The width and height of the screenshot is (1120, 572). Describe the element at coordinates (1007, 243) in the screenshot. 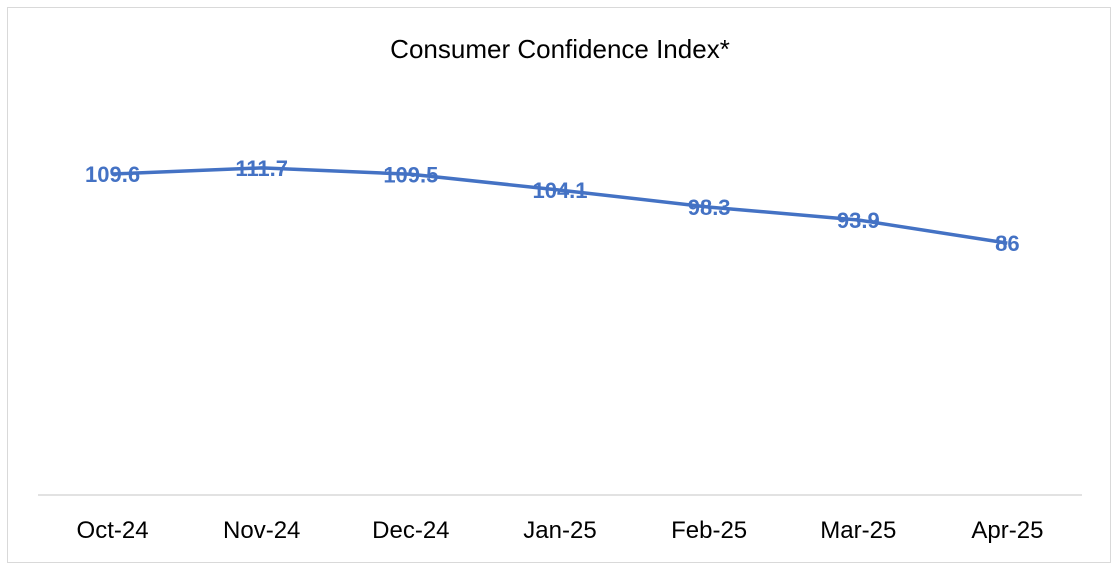

I see `data-label: 86` at that location.